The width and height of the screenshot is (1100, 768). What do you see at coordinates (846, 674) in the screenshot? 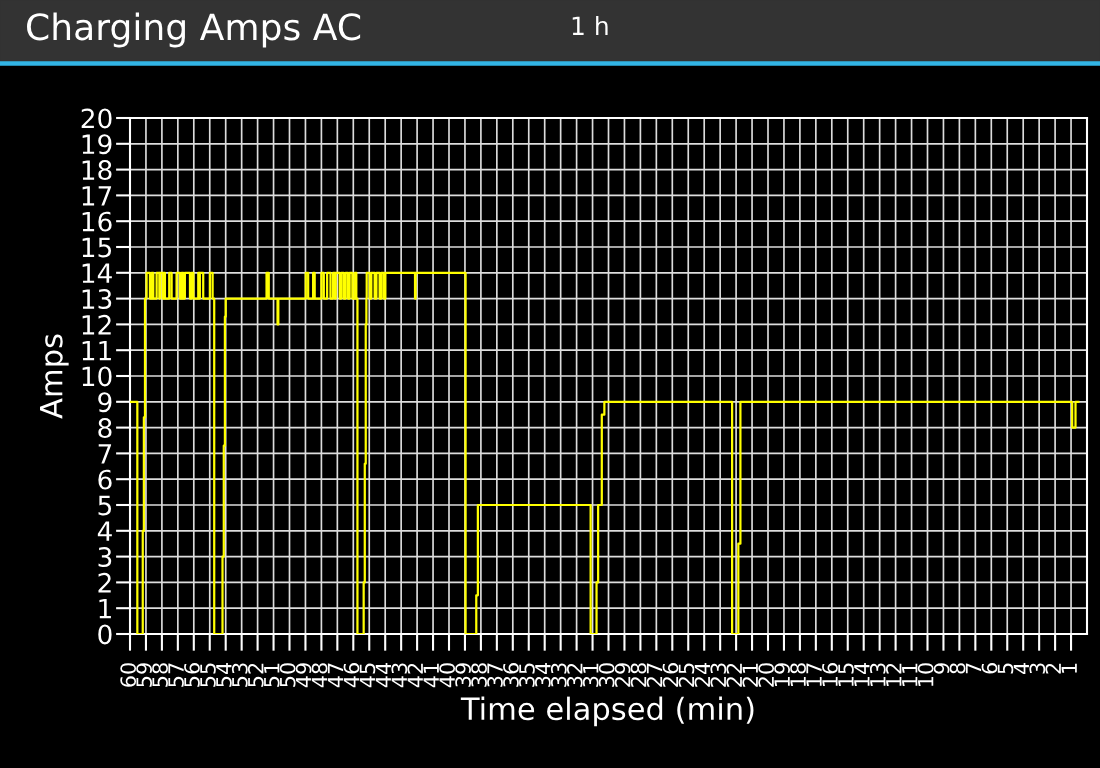
I see `x-tick-label: 15` at bounding box center [846, 674].